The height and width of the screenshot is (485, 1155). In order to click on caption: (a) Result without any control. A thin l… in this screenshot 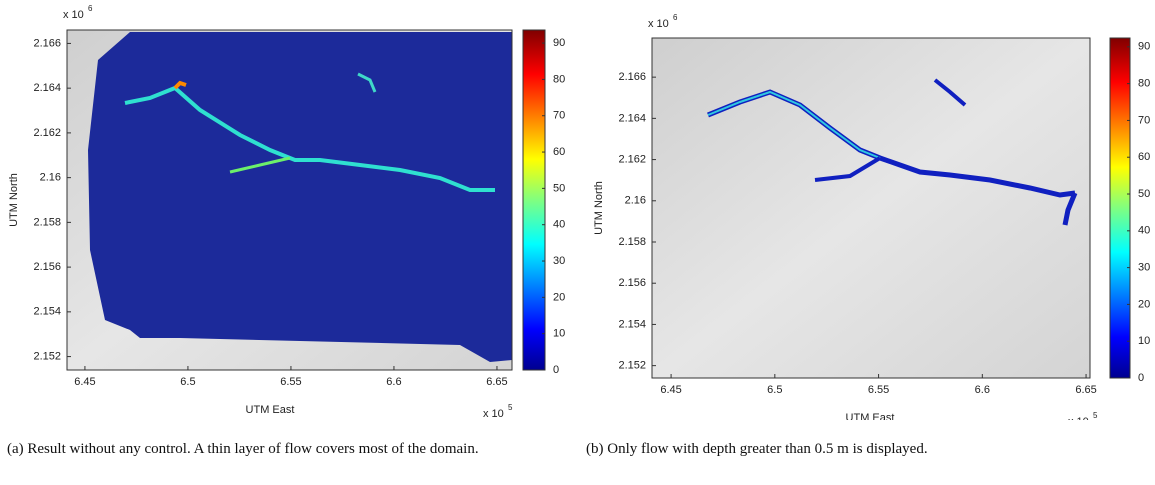, I will do `click(243, 449)`.